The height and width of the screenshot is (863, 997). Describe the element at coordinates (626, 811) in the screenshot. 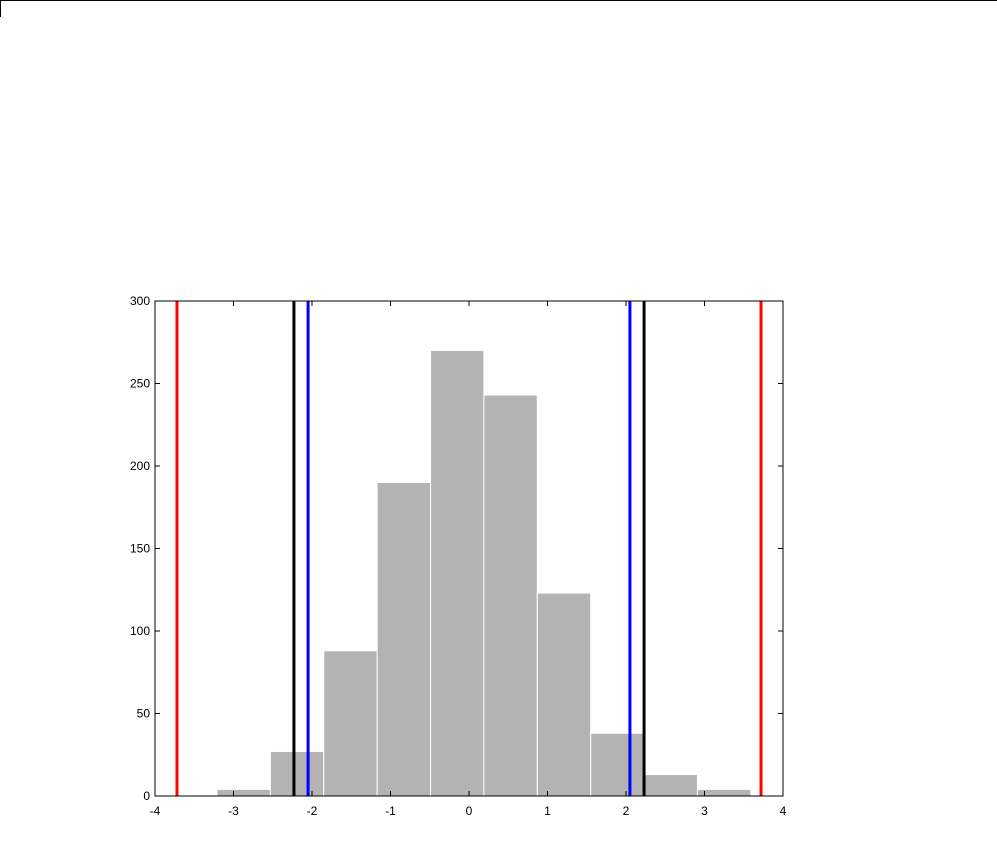

I see `x-tick-label-6: 2` at that location.